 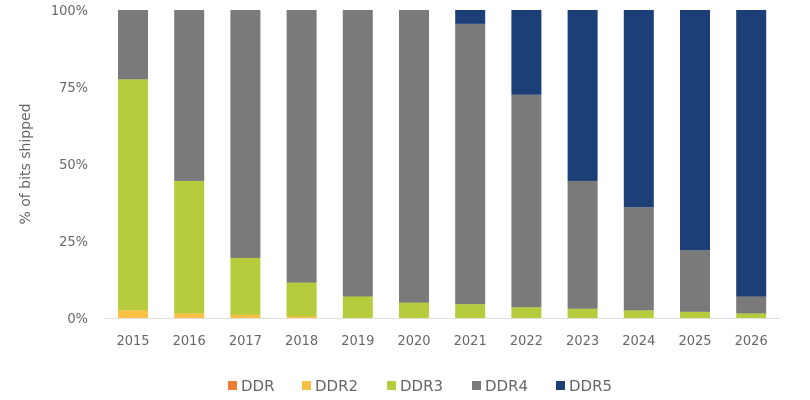 I want to click on bar-segment-ddr5-2026, so click(x=751, y=153).